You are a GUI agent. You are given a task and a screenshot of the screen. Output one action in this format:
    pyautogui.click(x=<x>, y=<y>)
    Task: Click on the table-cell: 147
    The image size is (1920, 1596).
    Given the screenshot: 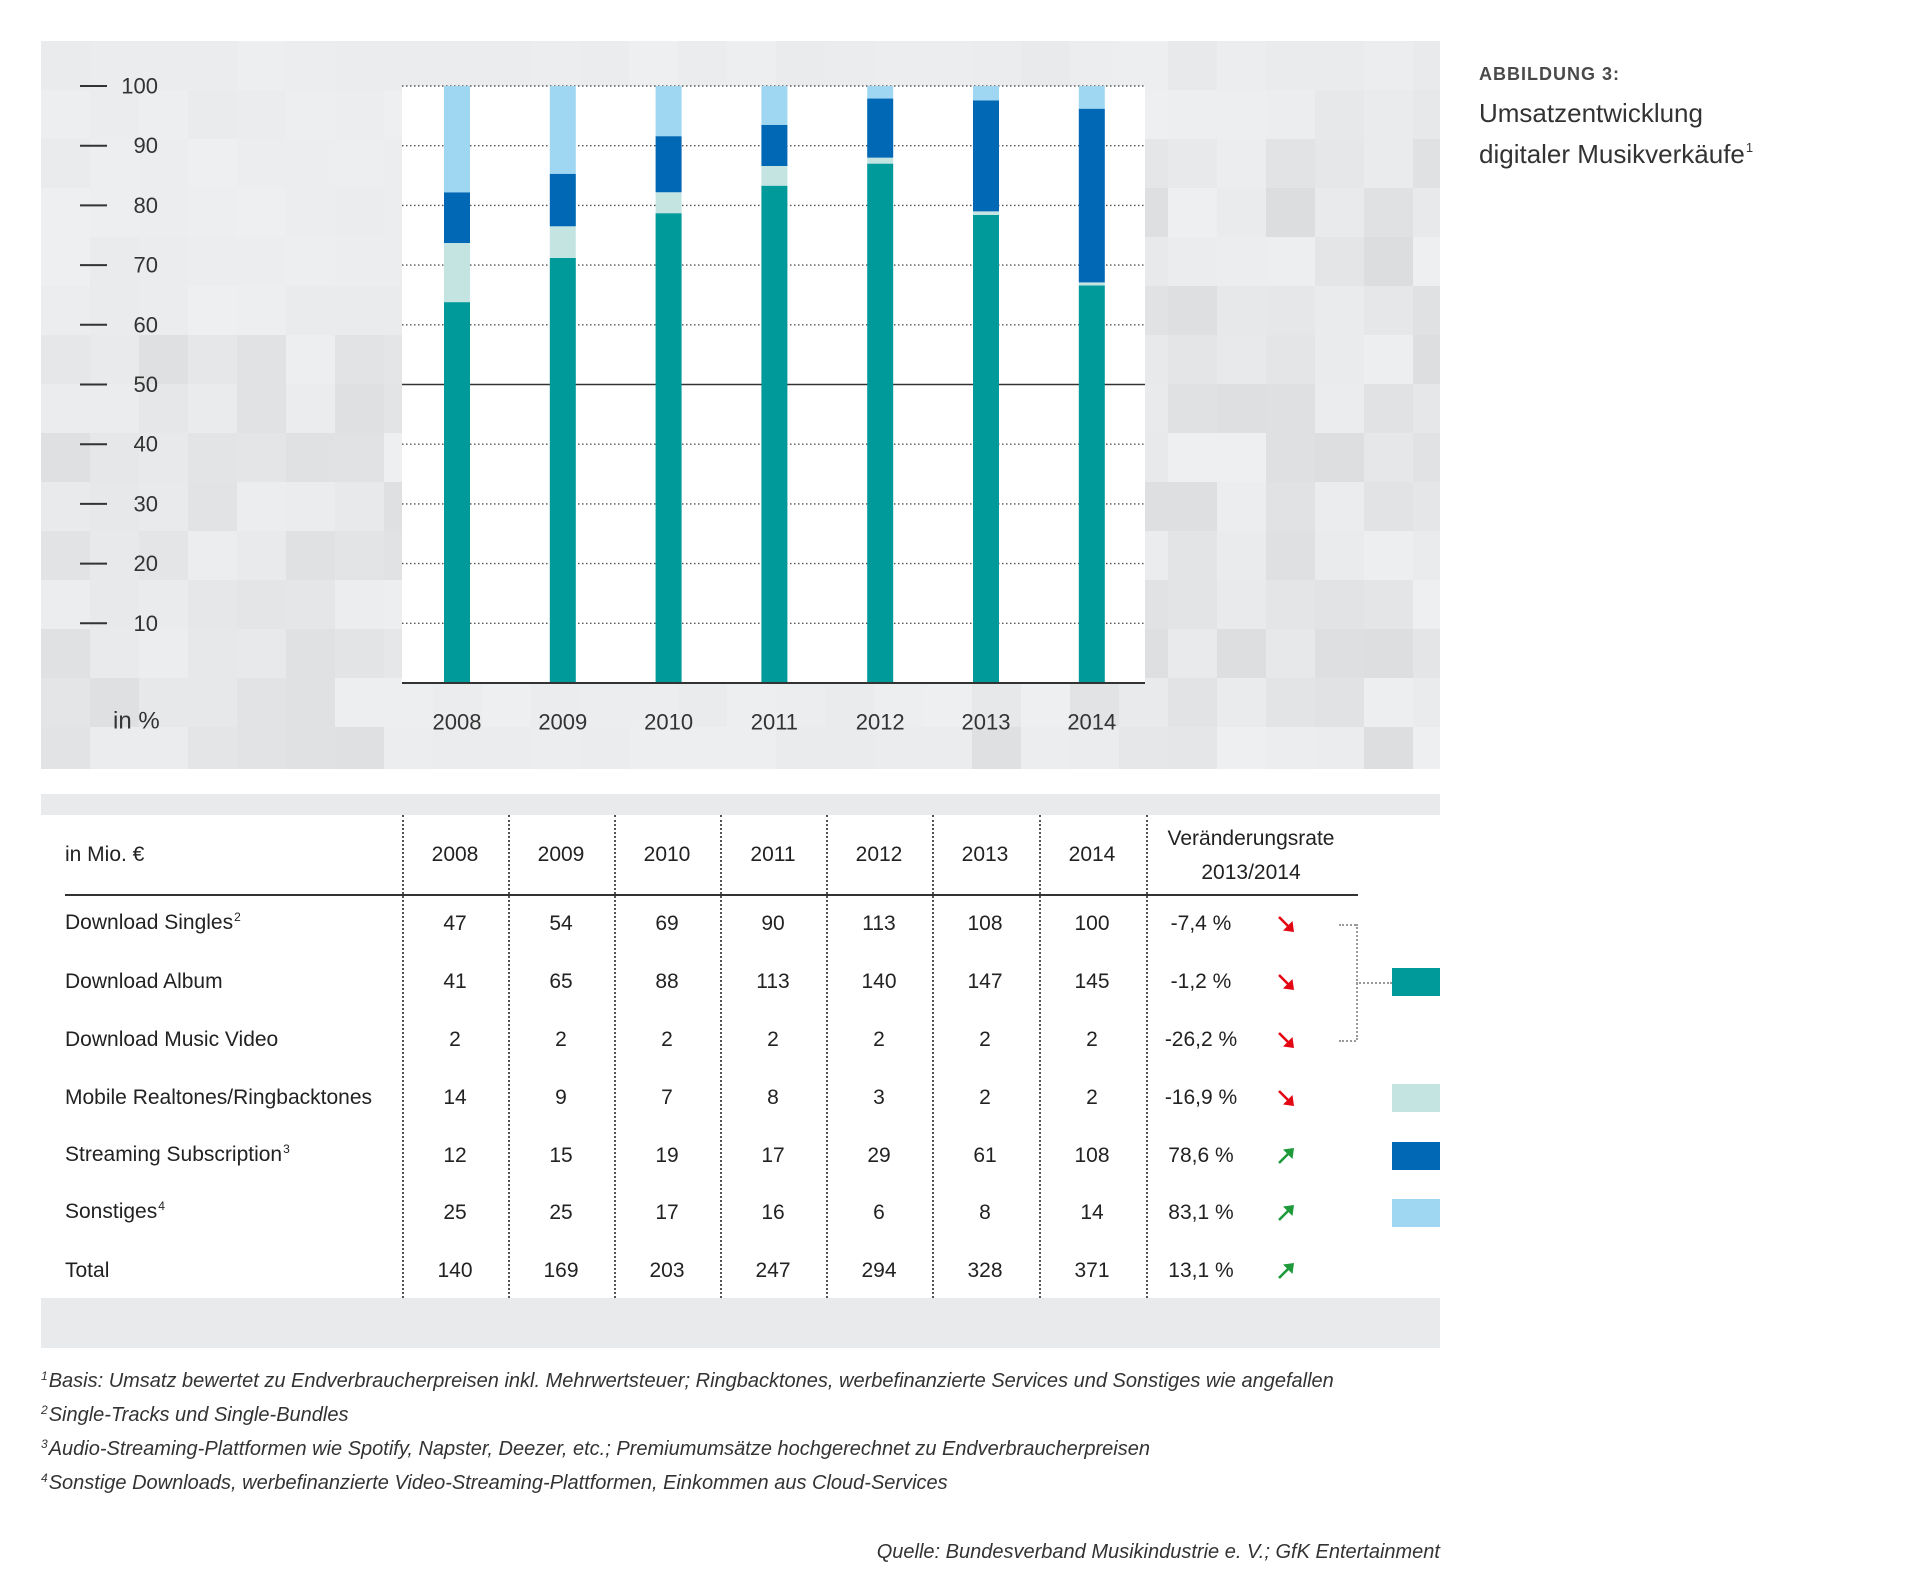 What is the action you would take?
    pyautogui.click(x=985, y=981)
    